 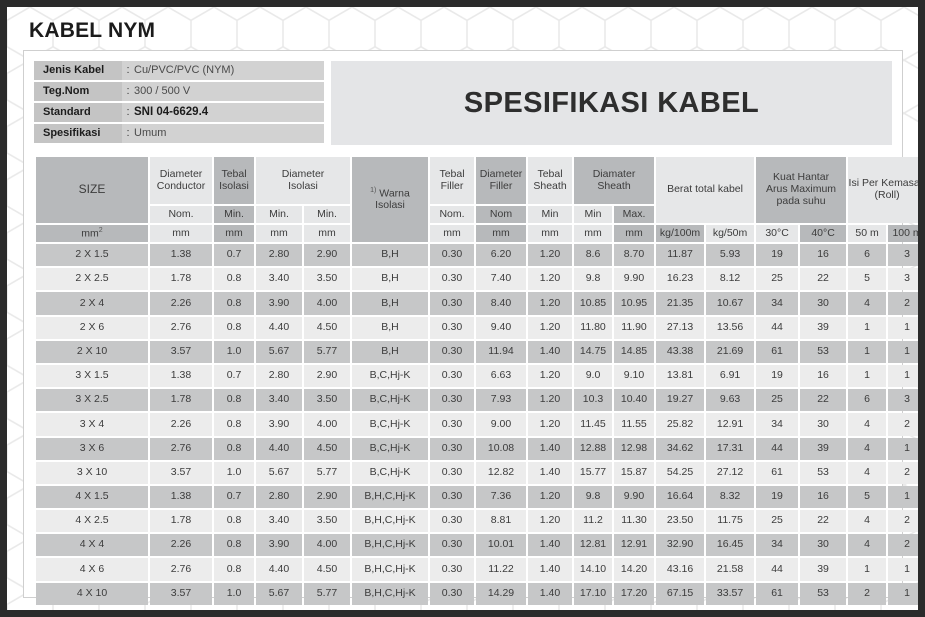 I want to click on cell-diam_sheath_min: 11.45, so click(x=593, y=424).